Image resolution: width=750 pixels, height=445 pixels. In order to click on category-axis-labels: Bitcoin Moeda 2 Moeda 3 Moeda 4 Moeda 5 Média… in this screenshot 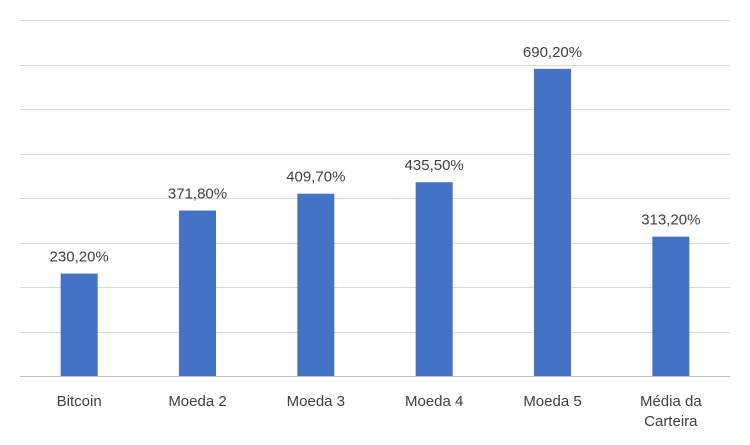, I will do `click(380, 411)`.